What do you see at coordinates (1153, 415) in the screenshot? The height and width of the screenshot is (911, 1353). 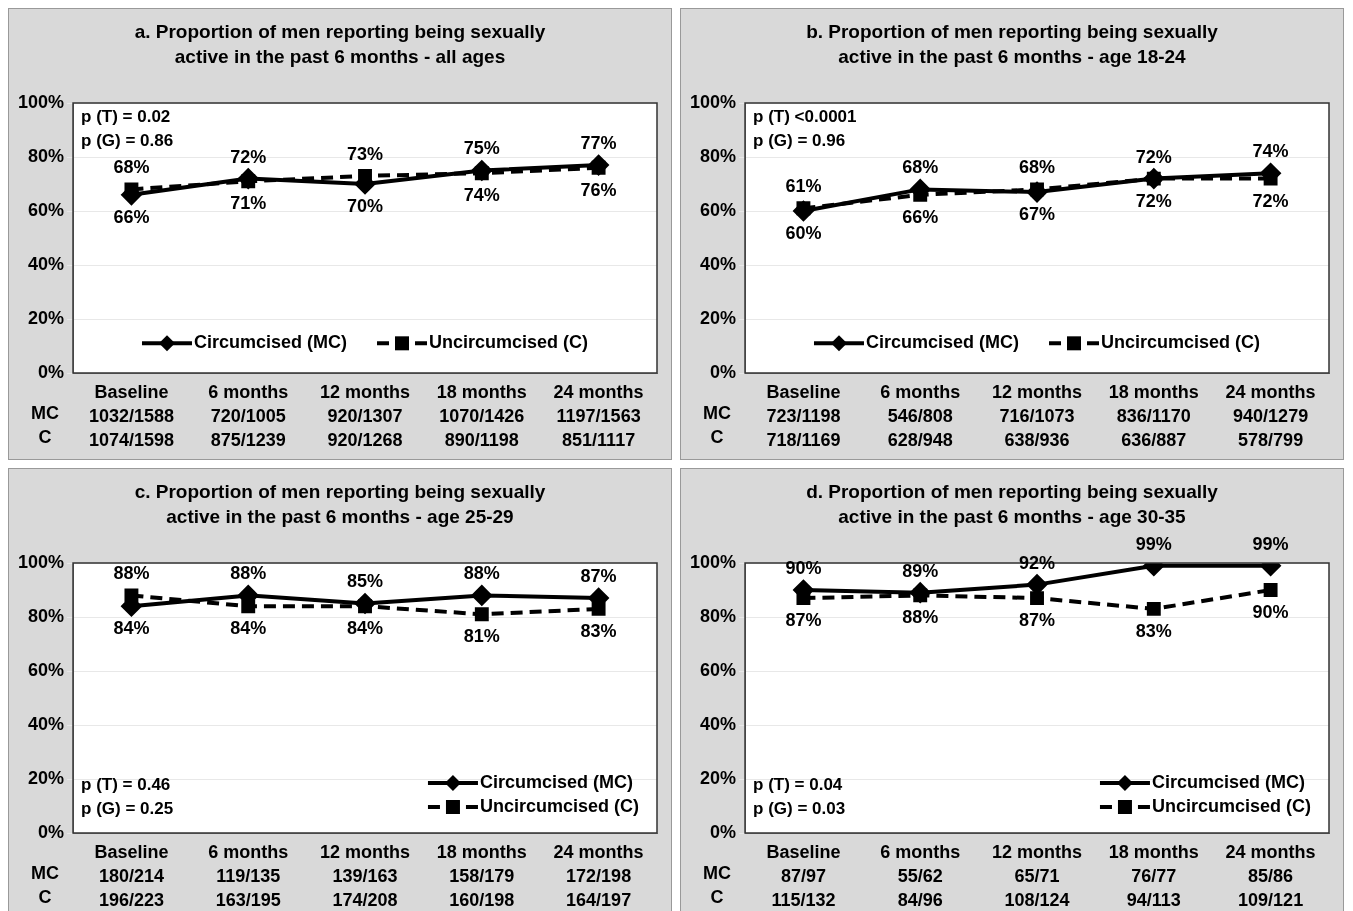 I see `x-tick-label: 18 months 836/1170 636/887` at bounding box center [1153, 415].